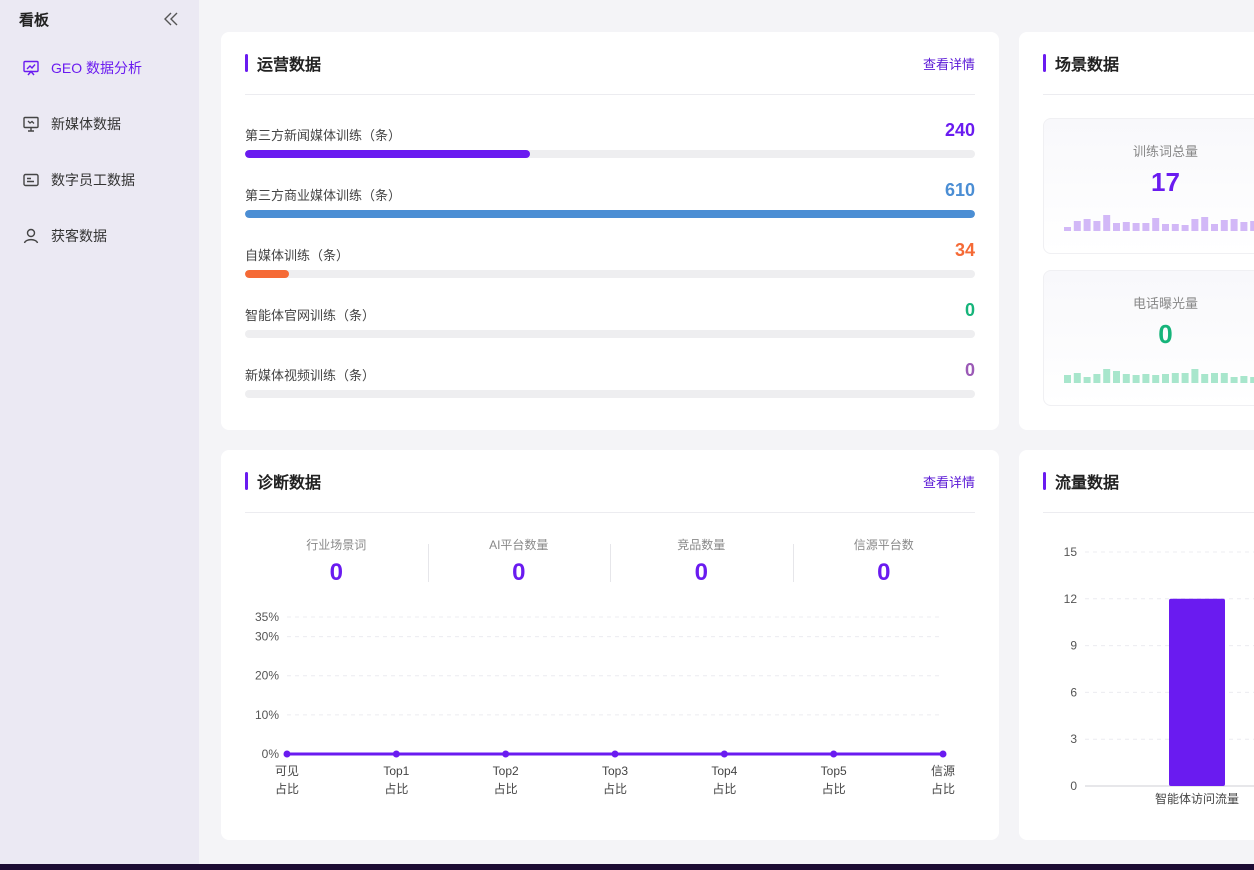 This screenshot has width=1254, height=870. What do you see at coordinates (93, 180) in the screenshot?
I see `sidebar-item-label: 数字员工数据` at bounding box center [93, 180].